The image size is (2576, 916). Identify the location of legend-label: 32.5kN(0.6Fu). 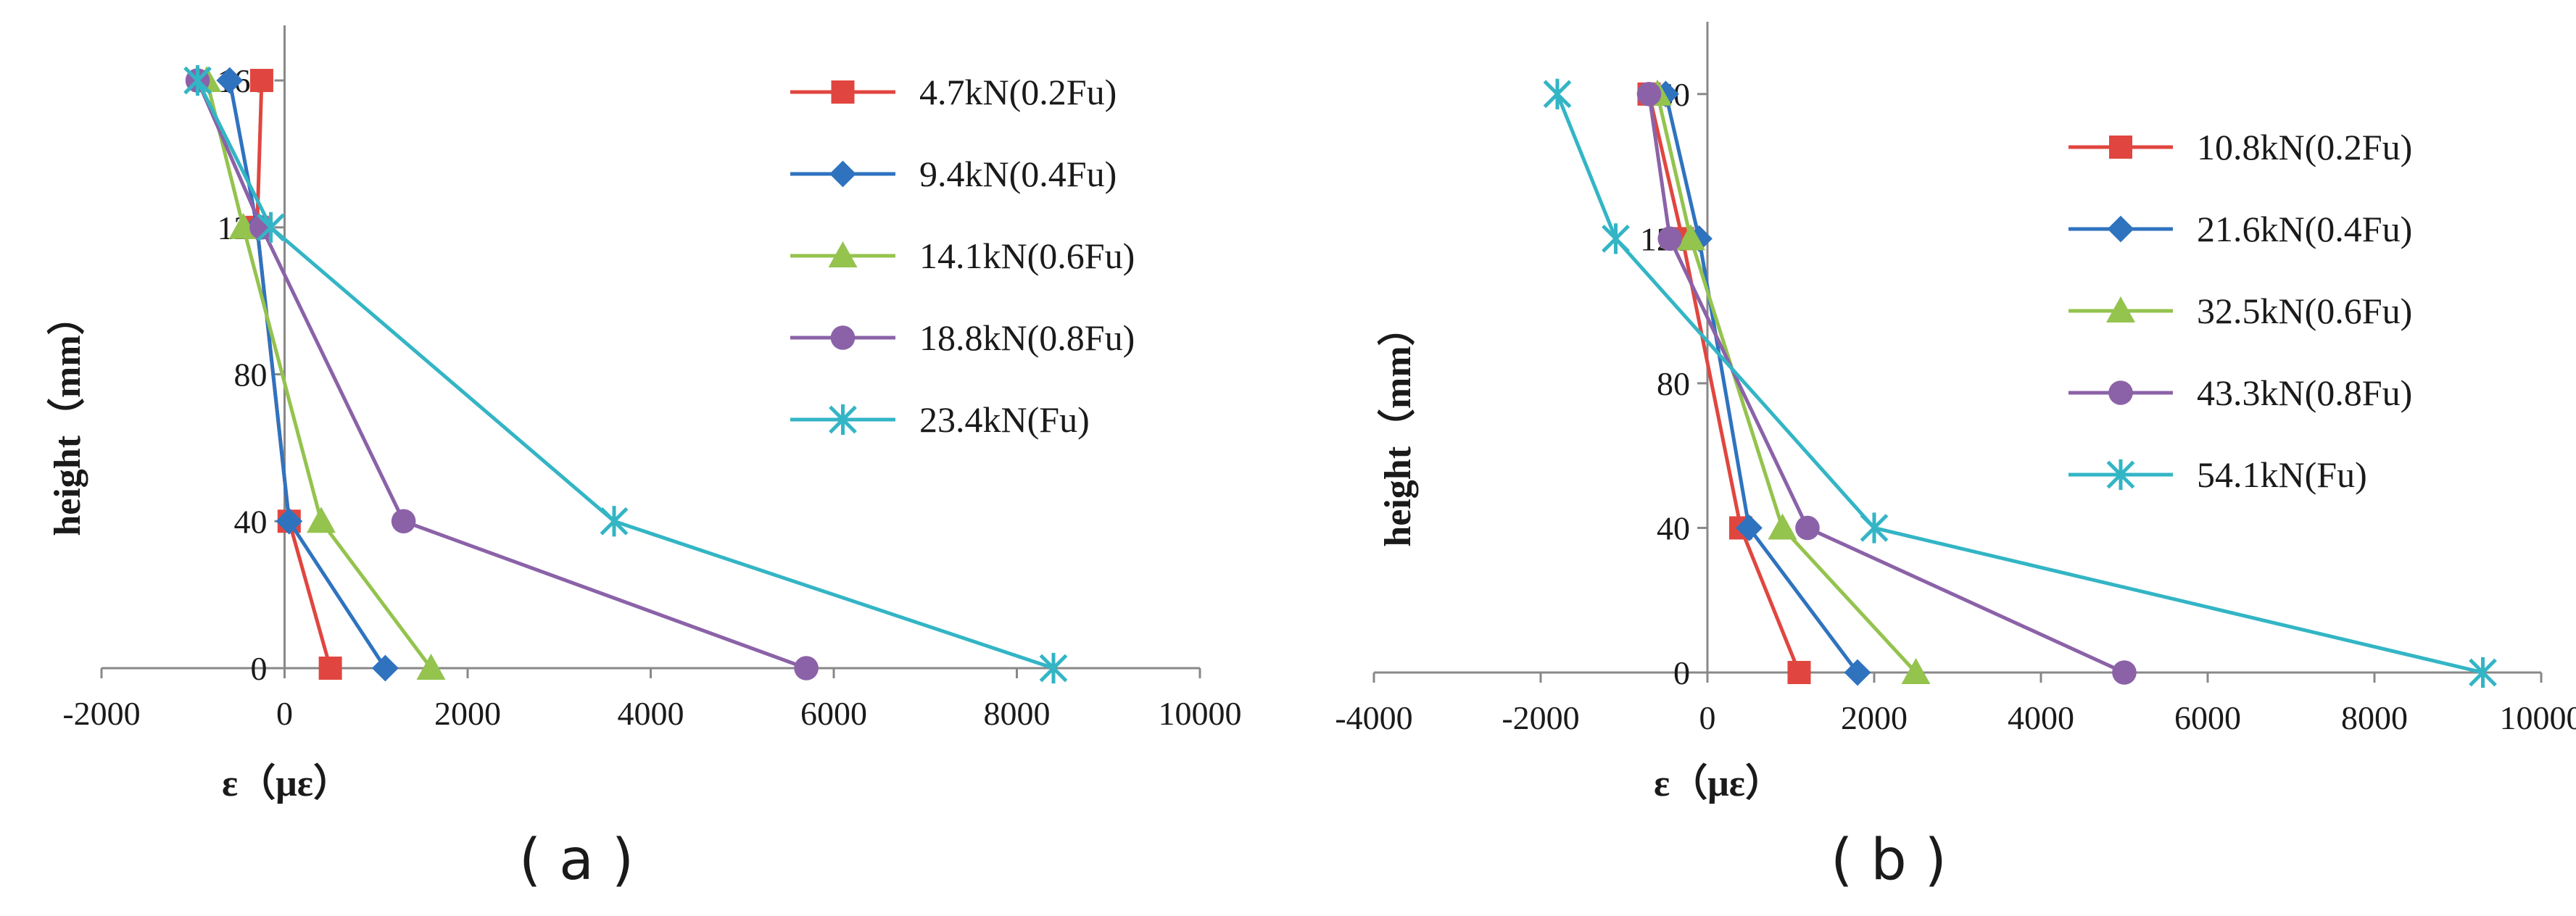
(2304, 311).